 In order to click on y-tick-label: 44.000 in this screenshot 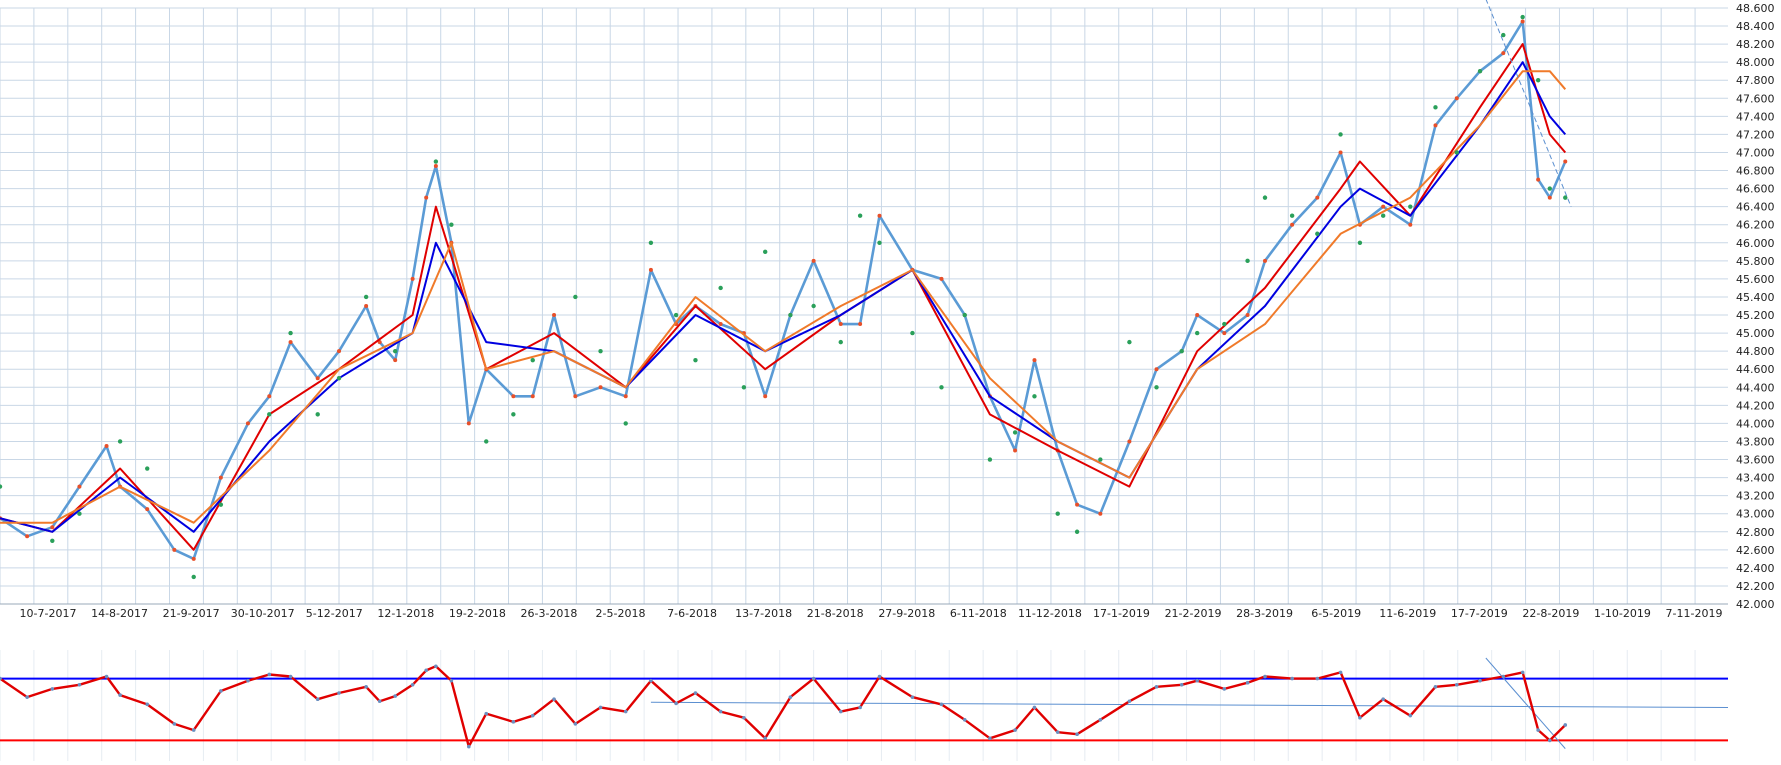, I will do `click(1755, 423)`.